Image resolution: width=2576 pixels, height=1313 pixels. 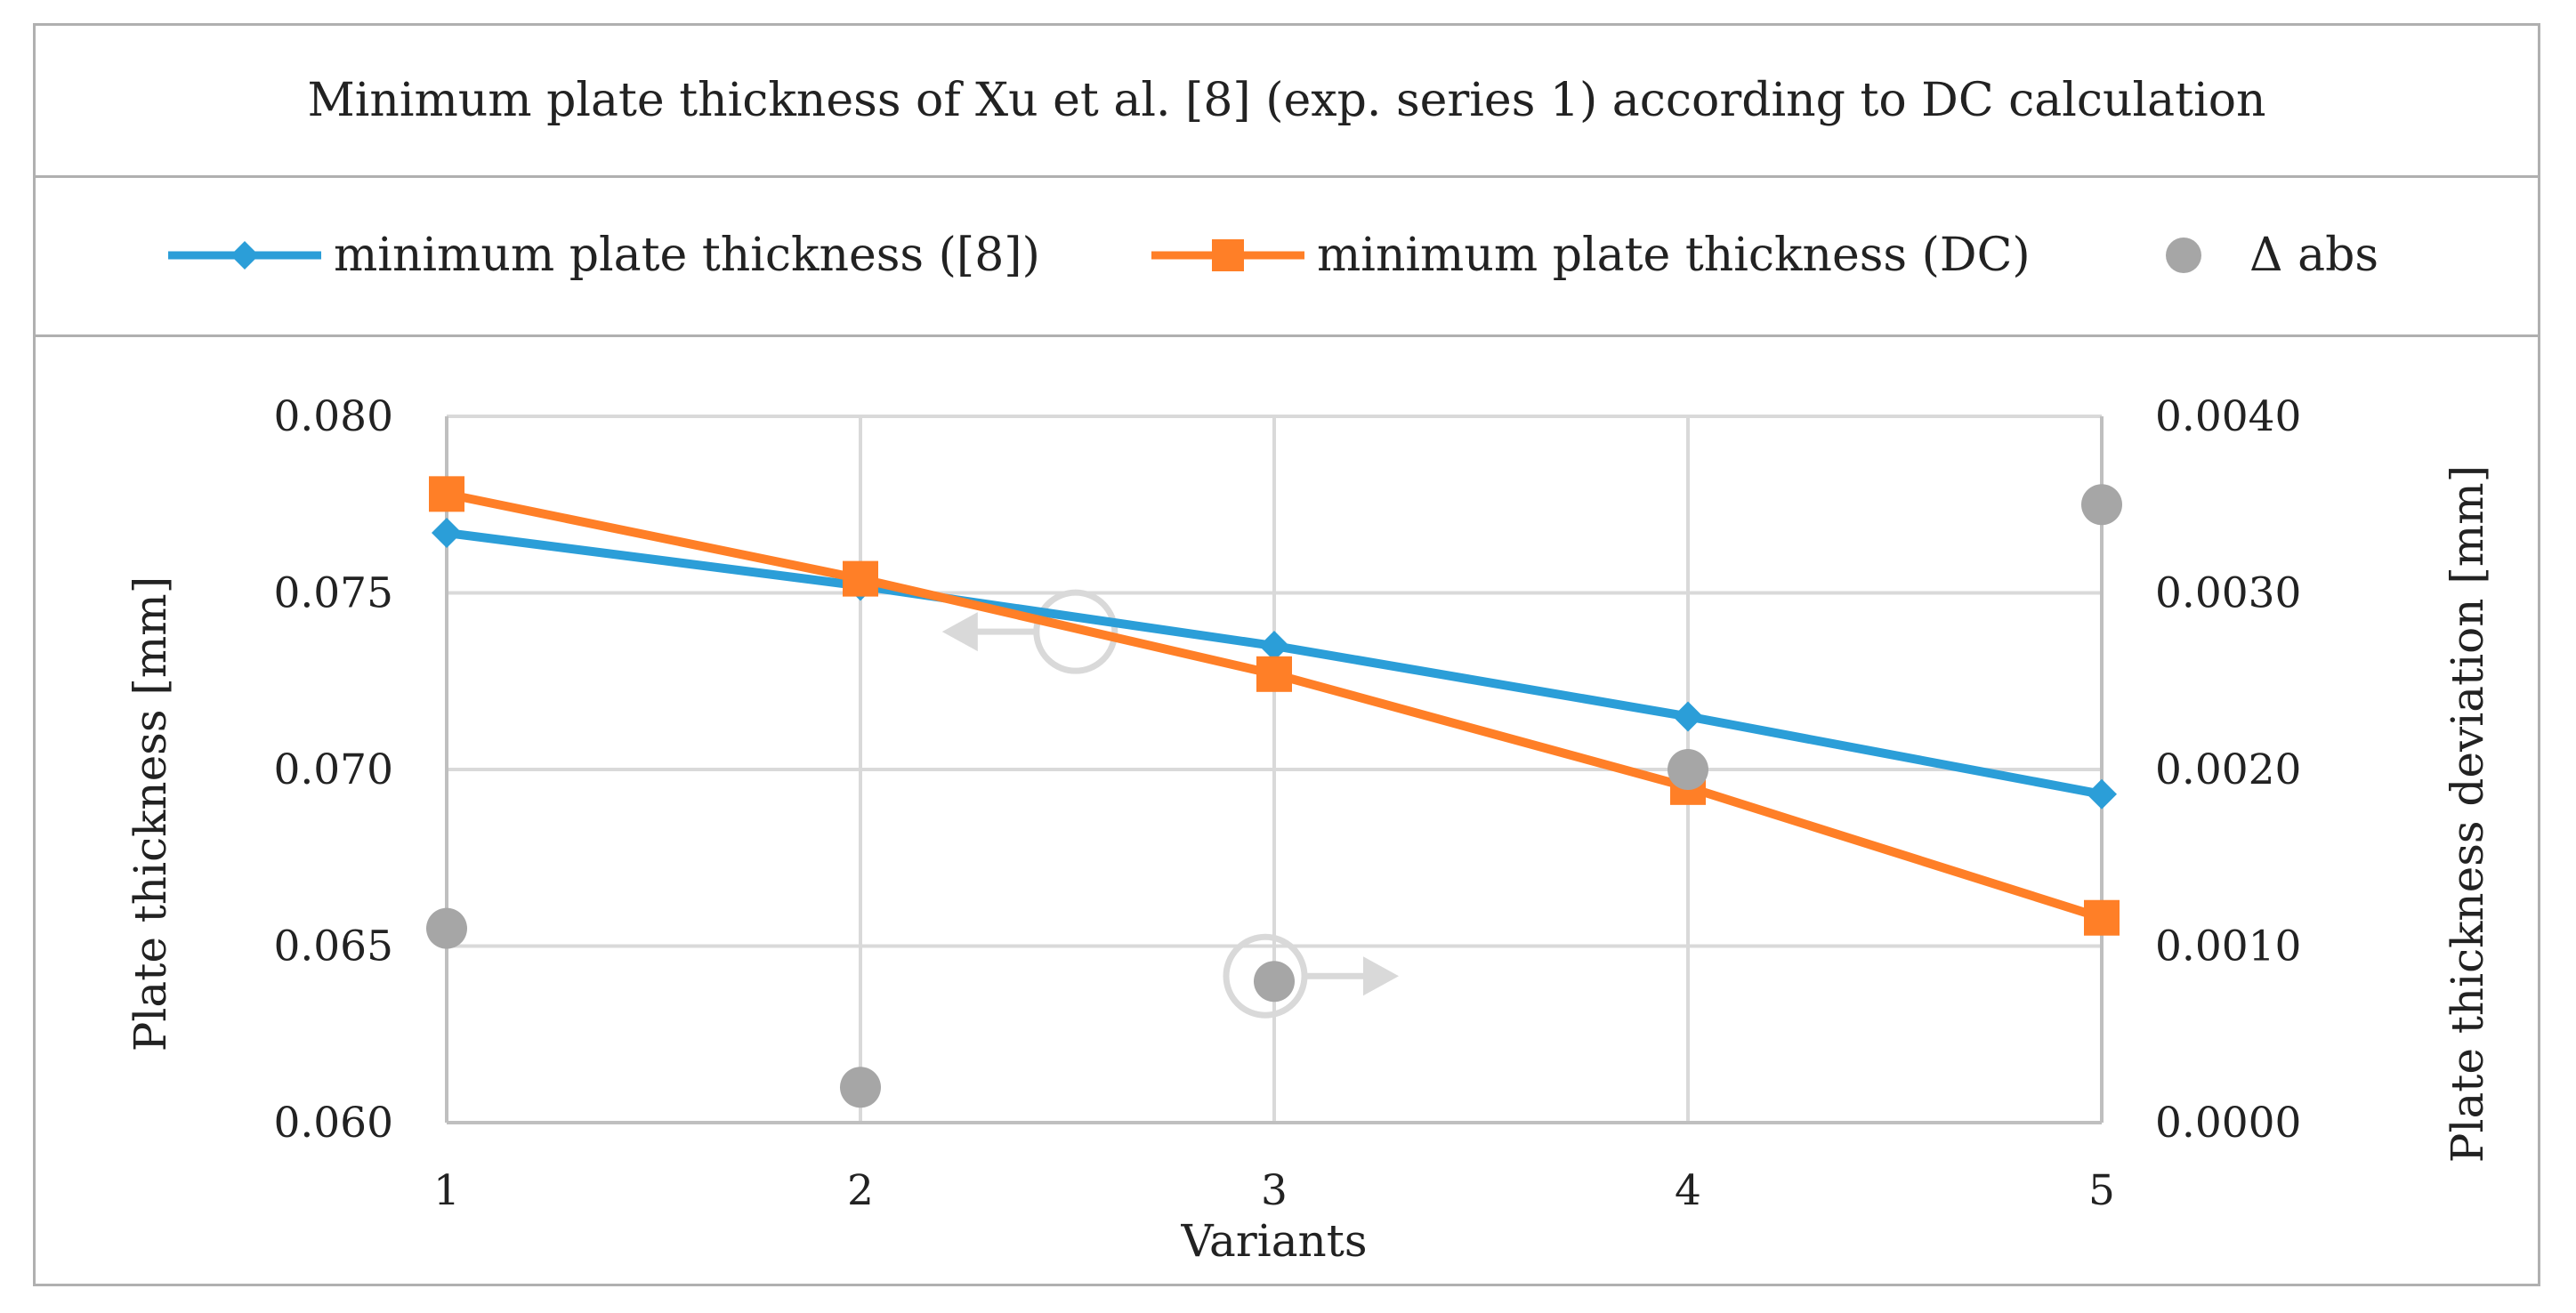 I want to click on y2-axis-title: Plate thickness deviation [mm], so click(x=2467, y=814).